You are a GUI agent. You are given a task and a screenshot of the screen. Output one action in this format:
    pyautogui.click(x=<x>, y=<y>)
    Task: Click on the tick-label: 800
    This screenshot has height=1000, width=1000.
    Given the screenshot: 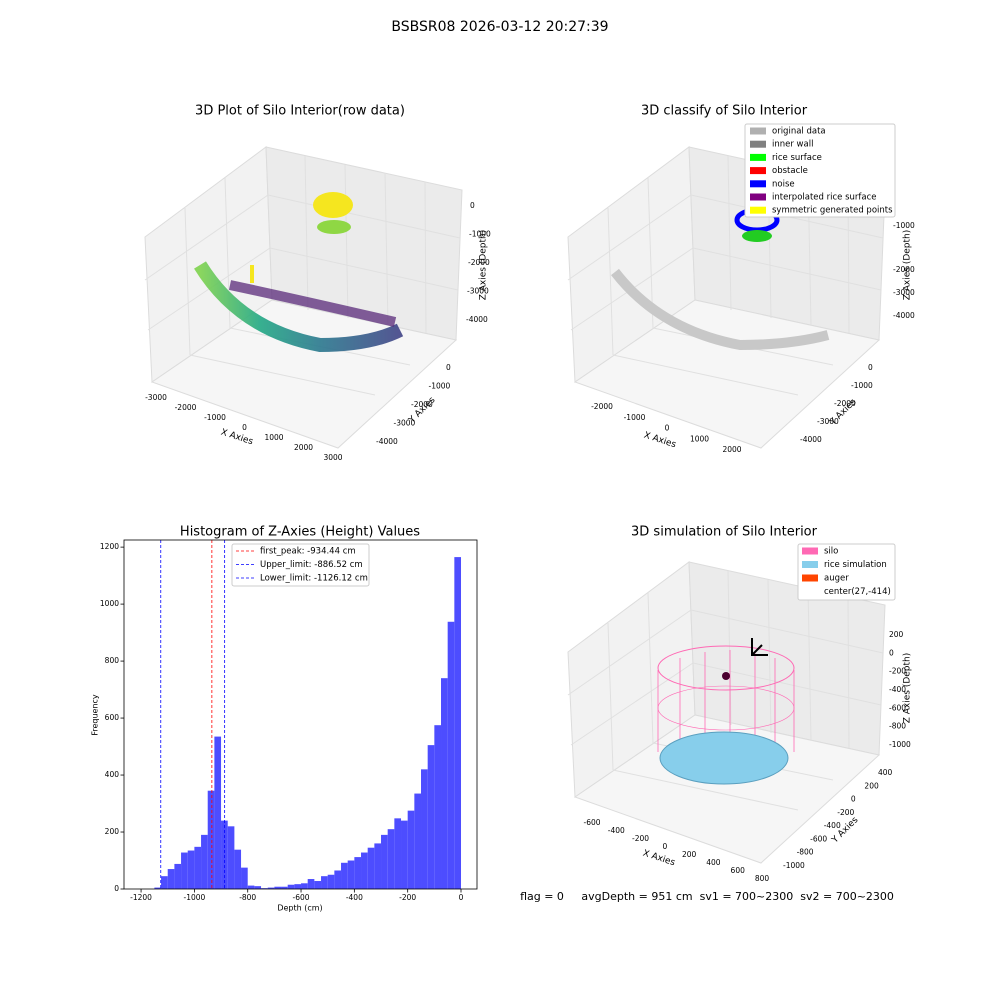 What is the action you would take?
    pyautogui.click(x=762, y=878)
    